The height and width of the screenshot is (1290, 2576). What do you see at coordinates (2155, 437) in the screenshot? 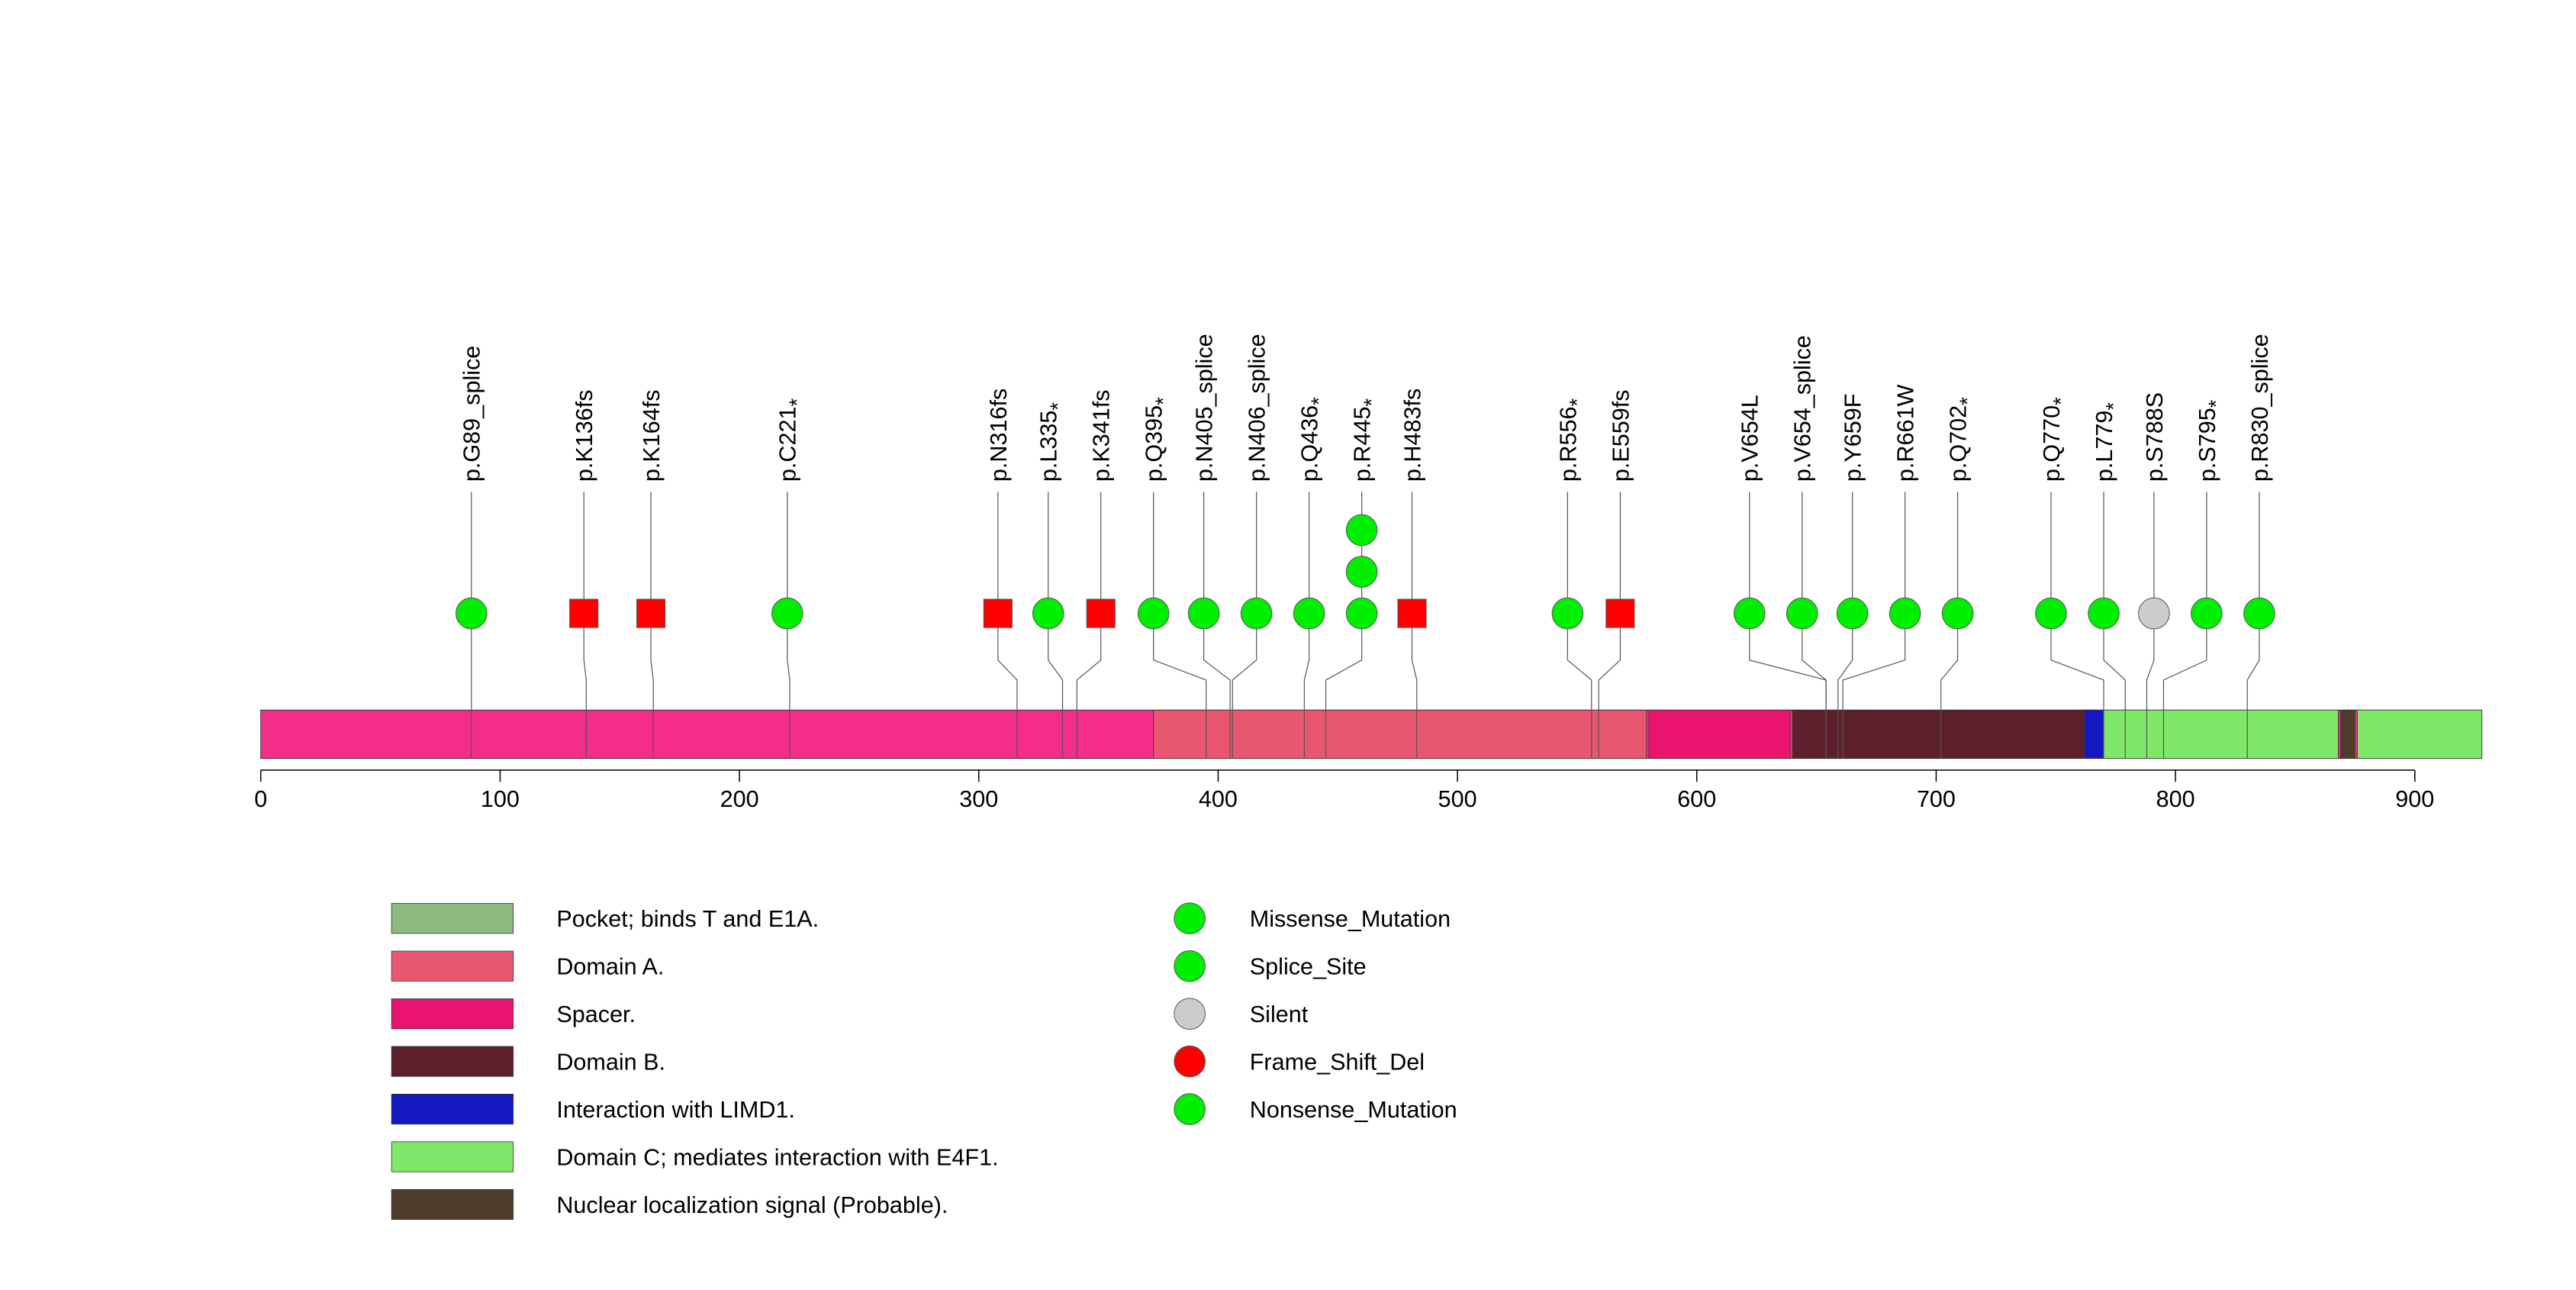
I see `mutation-label-group: p.S788S` at bounding box center [2155, 437].